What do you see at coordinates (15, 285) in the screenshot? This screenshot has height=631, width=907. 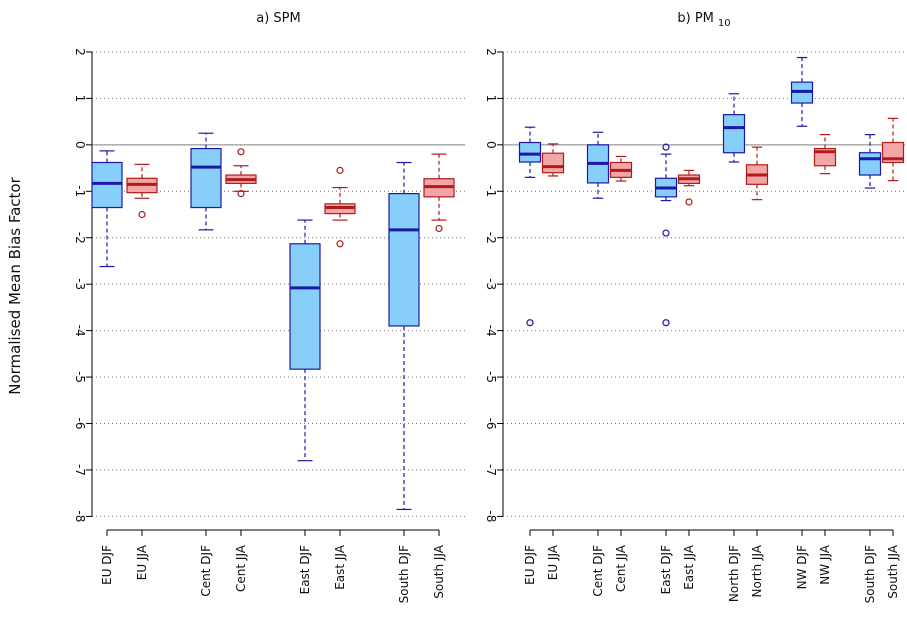 I see `y-axis-label: Normalised Mean Bias Factor` at bounding box center [15, 285].